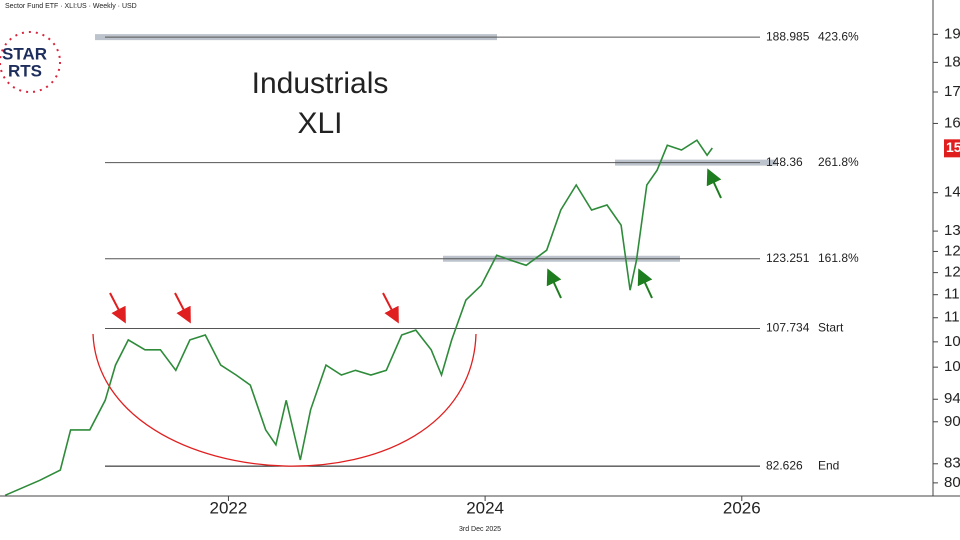 The image size is (960, 540). Describe the element at coordinates (952, 250) in the screenshot. I see `y-tick-label: 125` at that location.